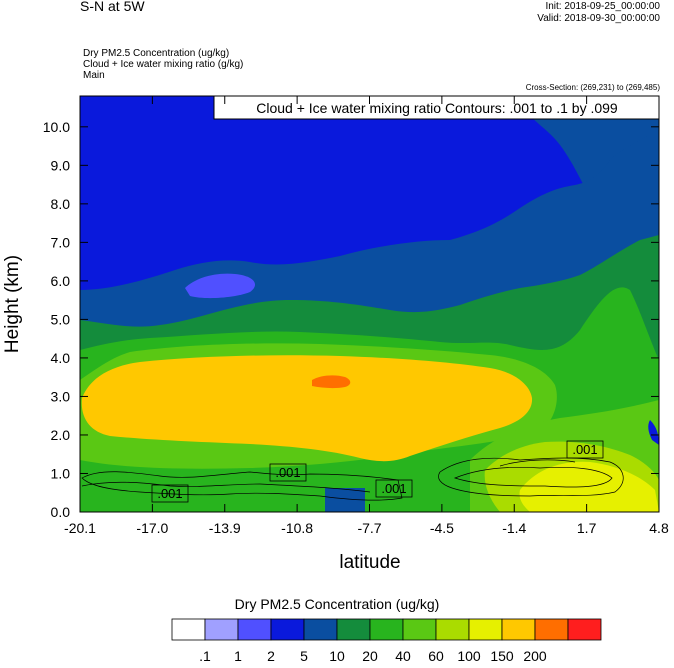 The height and width of the screenshot is (668, 674). Describe the element at coordinates (307, 408) in the screenshot. I see `field-level-100-plume` at that location.